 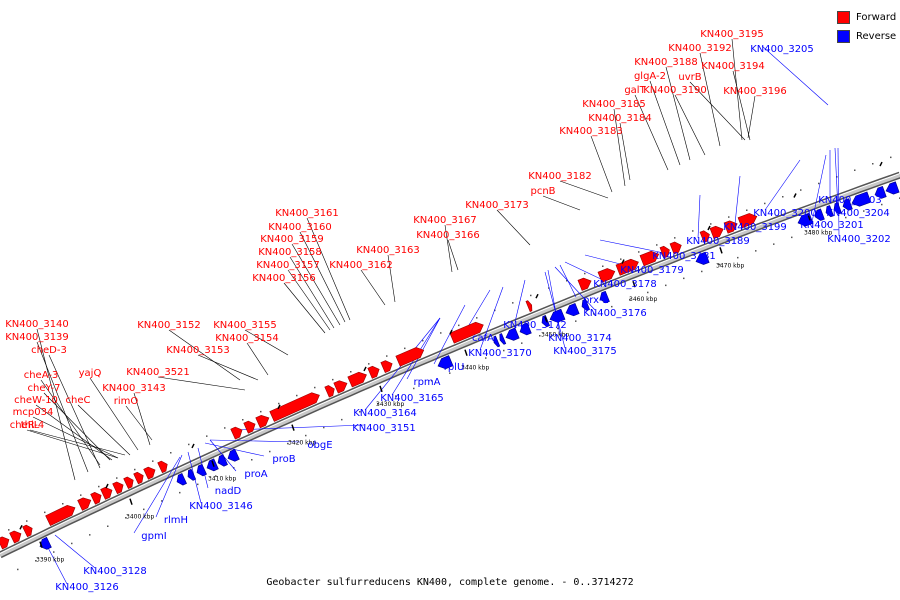 I want to click on forward-gene-label: KN400_3163, so click(x=388, y=250).